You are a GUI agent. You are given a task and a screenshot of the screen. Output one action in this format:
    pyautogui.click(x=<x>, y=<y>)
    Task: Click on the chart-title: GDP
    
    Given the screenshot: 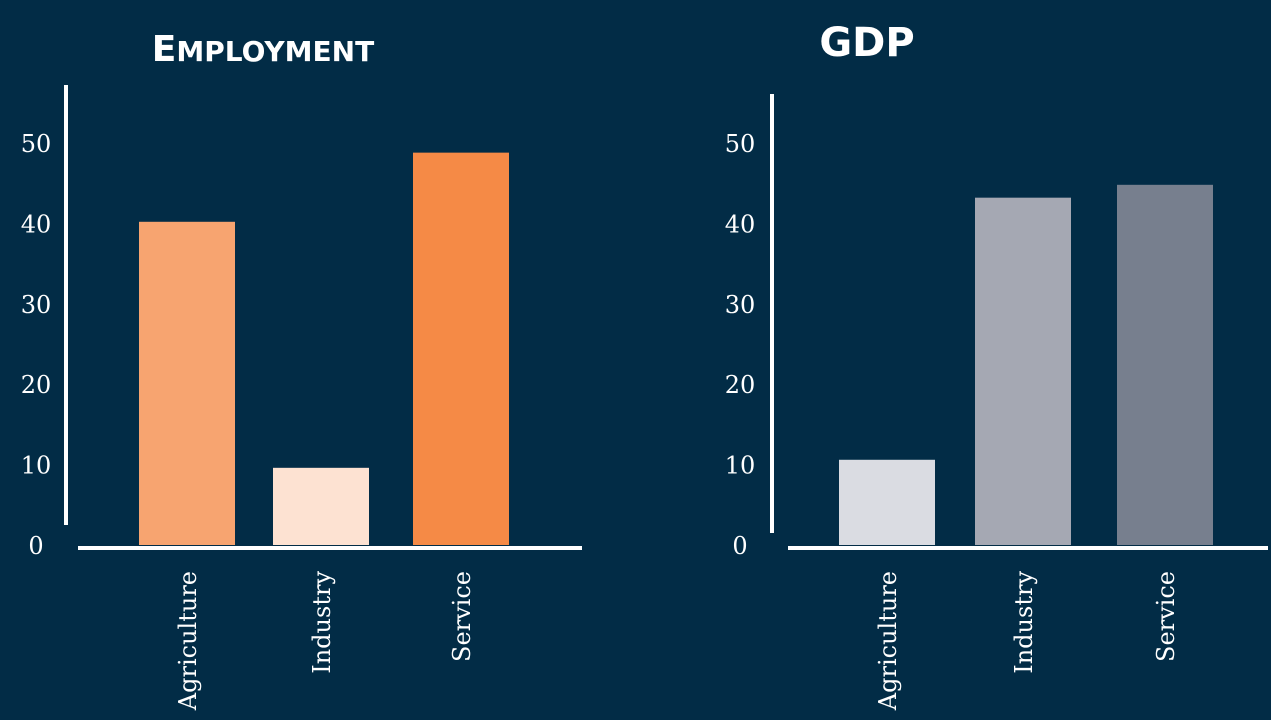 What is the action you would take?
    pyautogui.click(x=866, y=43)
    